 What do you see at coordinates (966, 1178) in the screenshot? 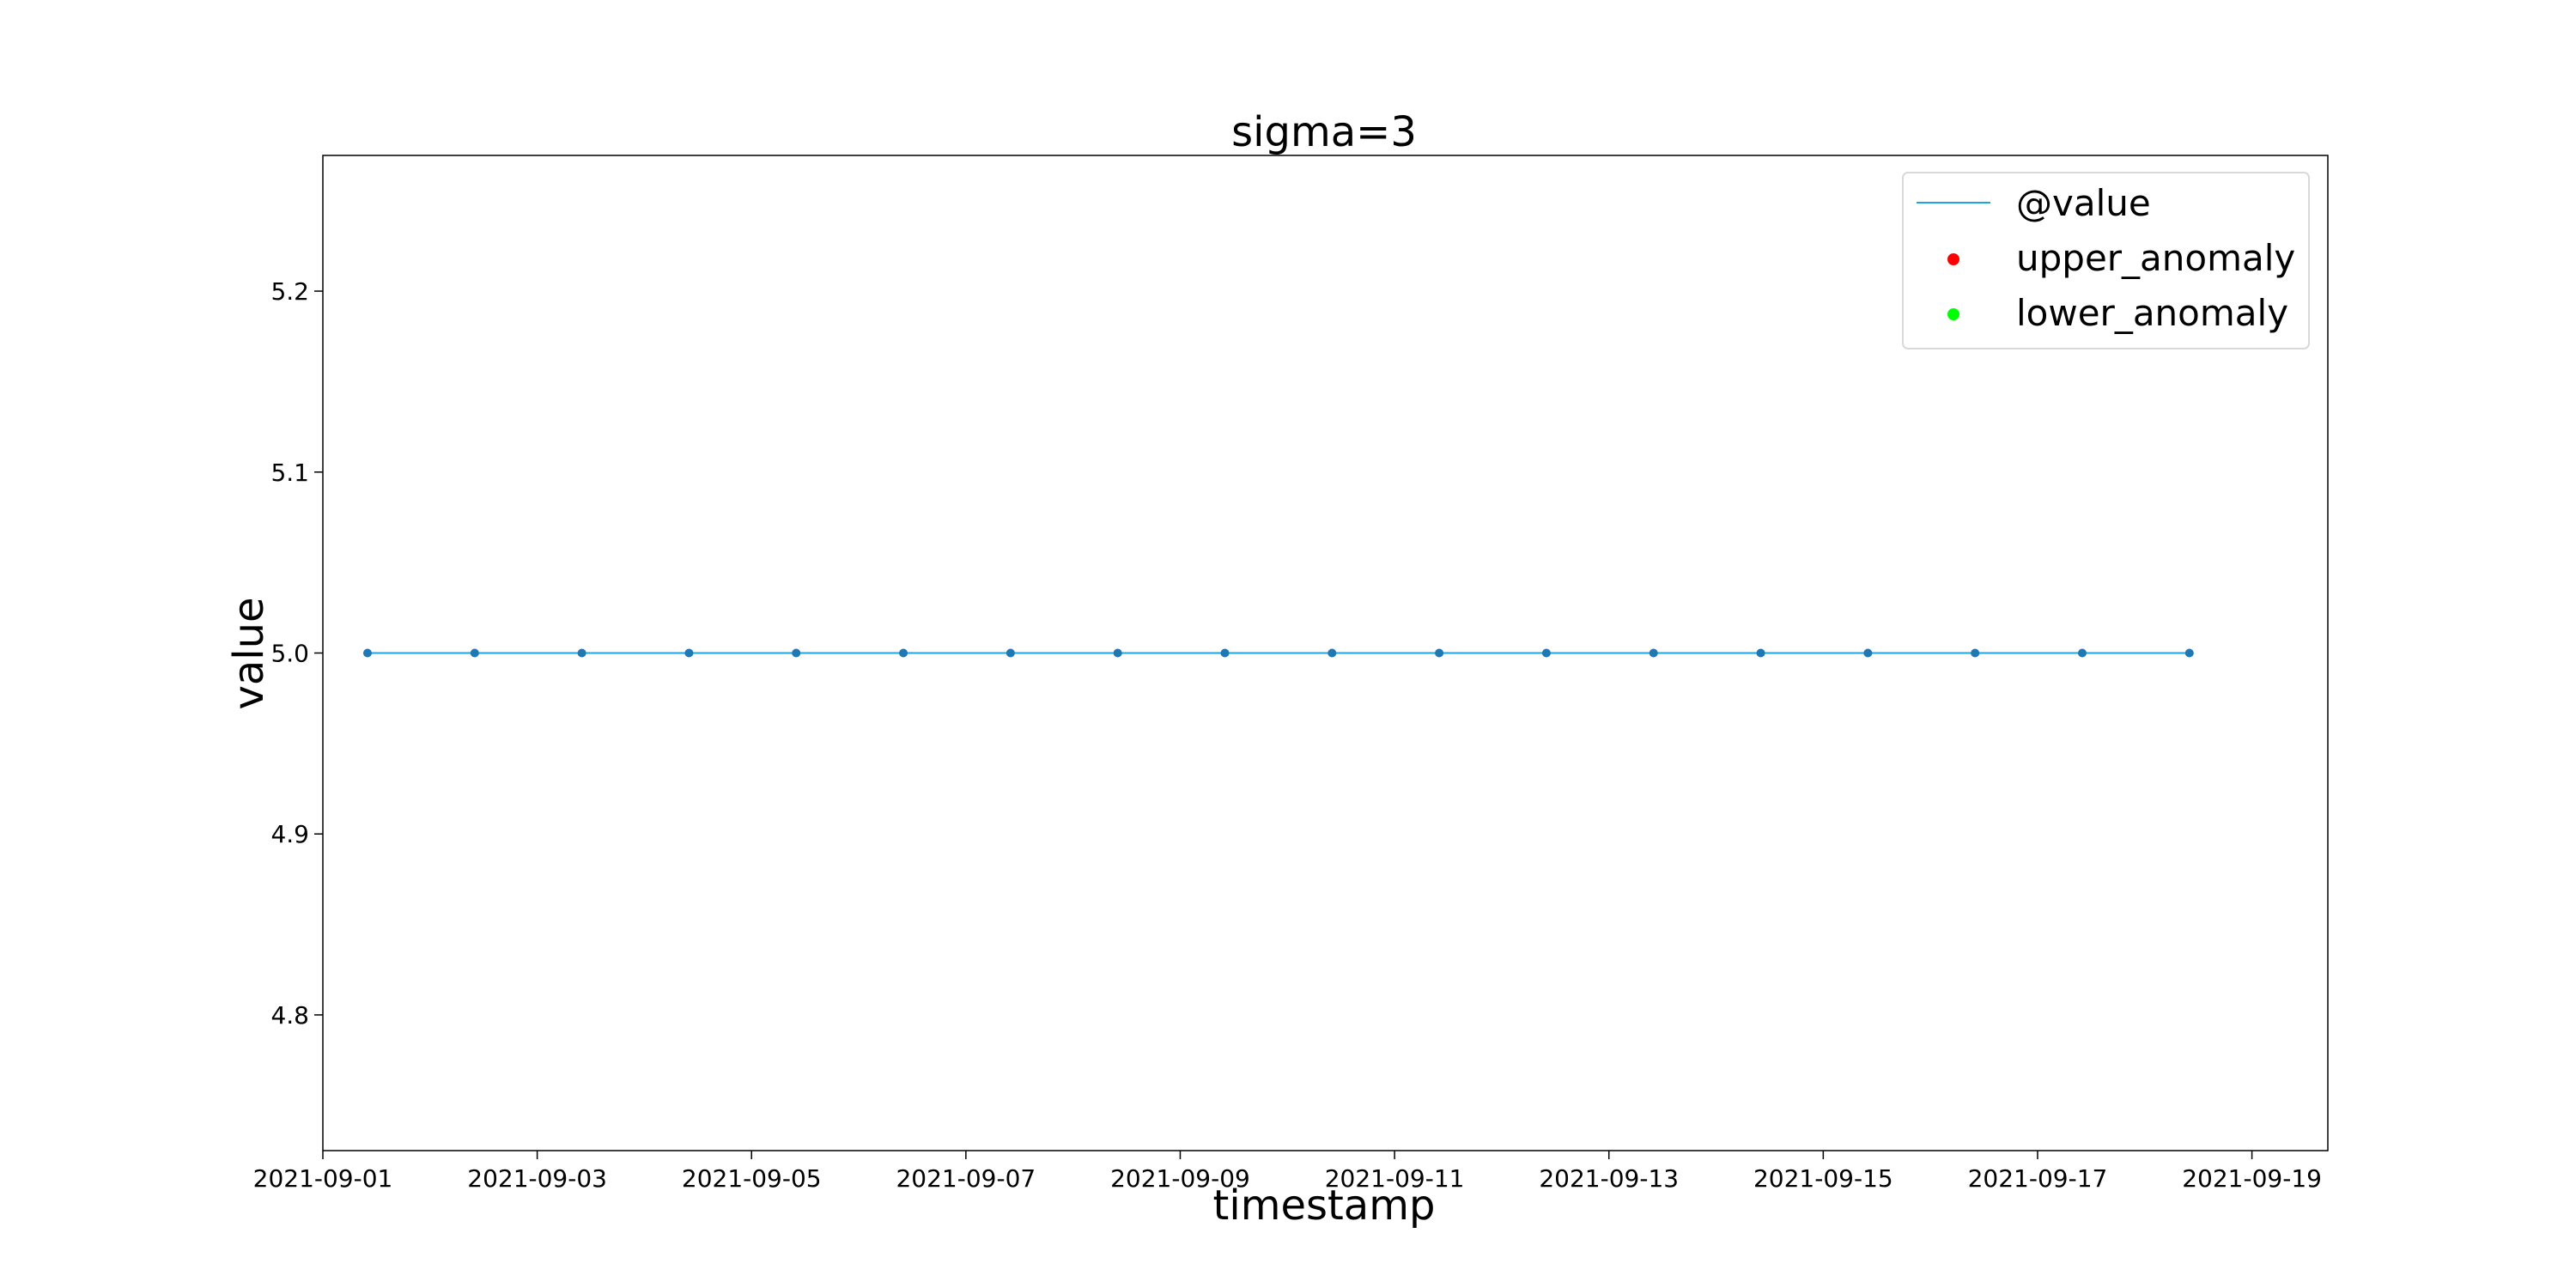
I see `x-tick-label: 2021-09-07` at bounding box center [966, 1178].